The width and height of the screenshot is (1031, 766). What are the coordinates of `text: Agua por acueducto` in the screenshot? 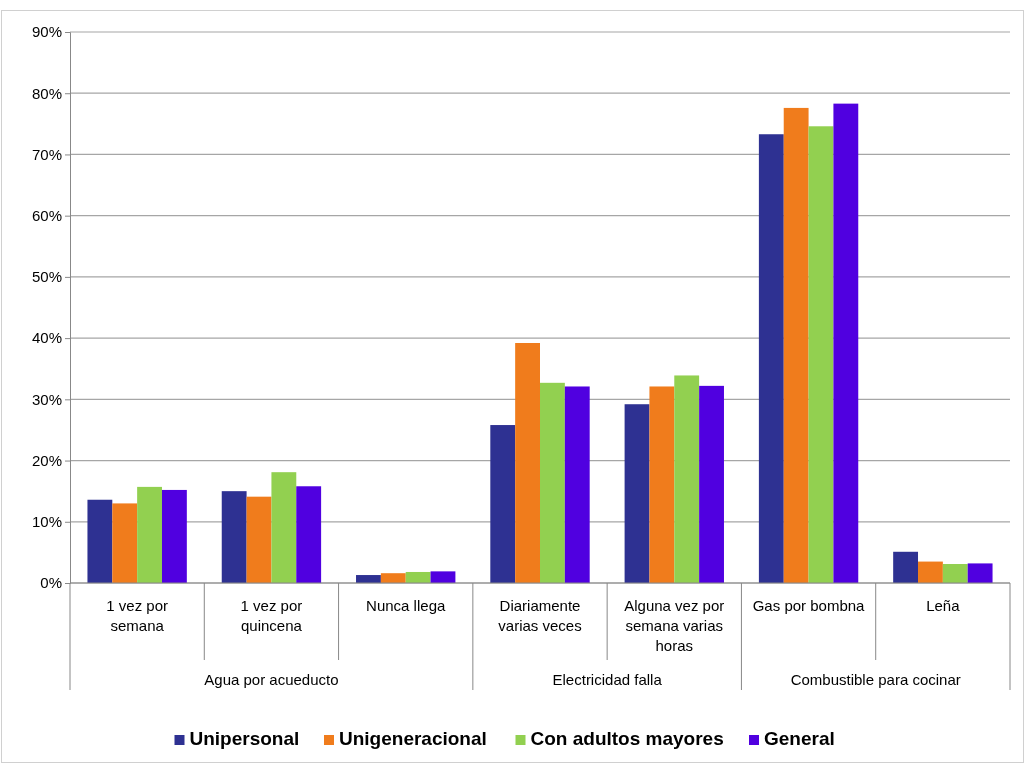 It's located at (271, 679).